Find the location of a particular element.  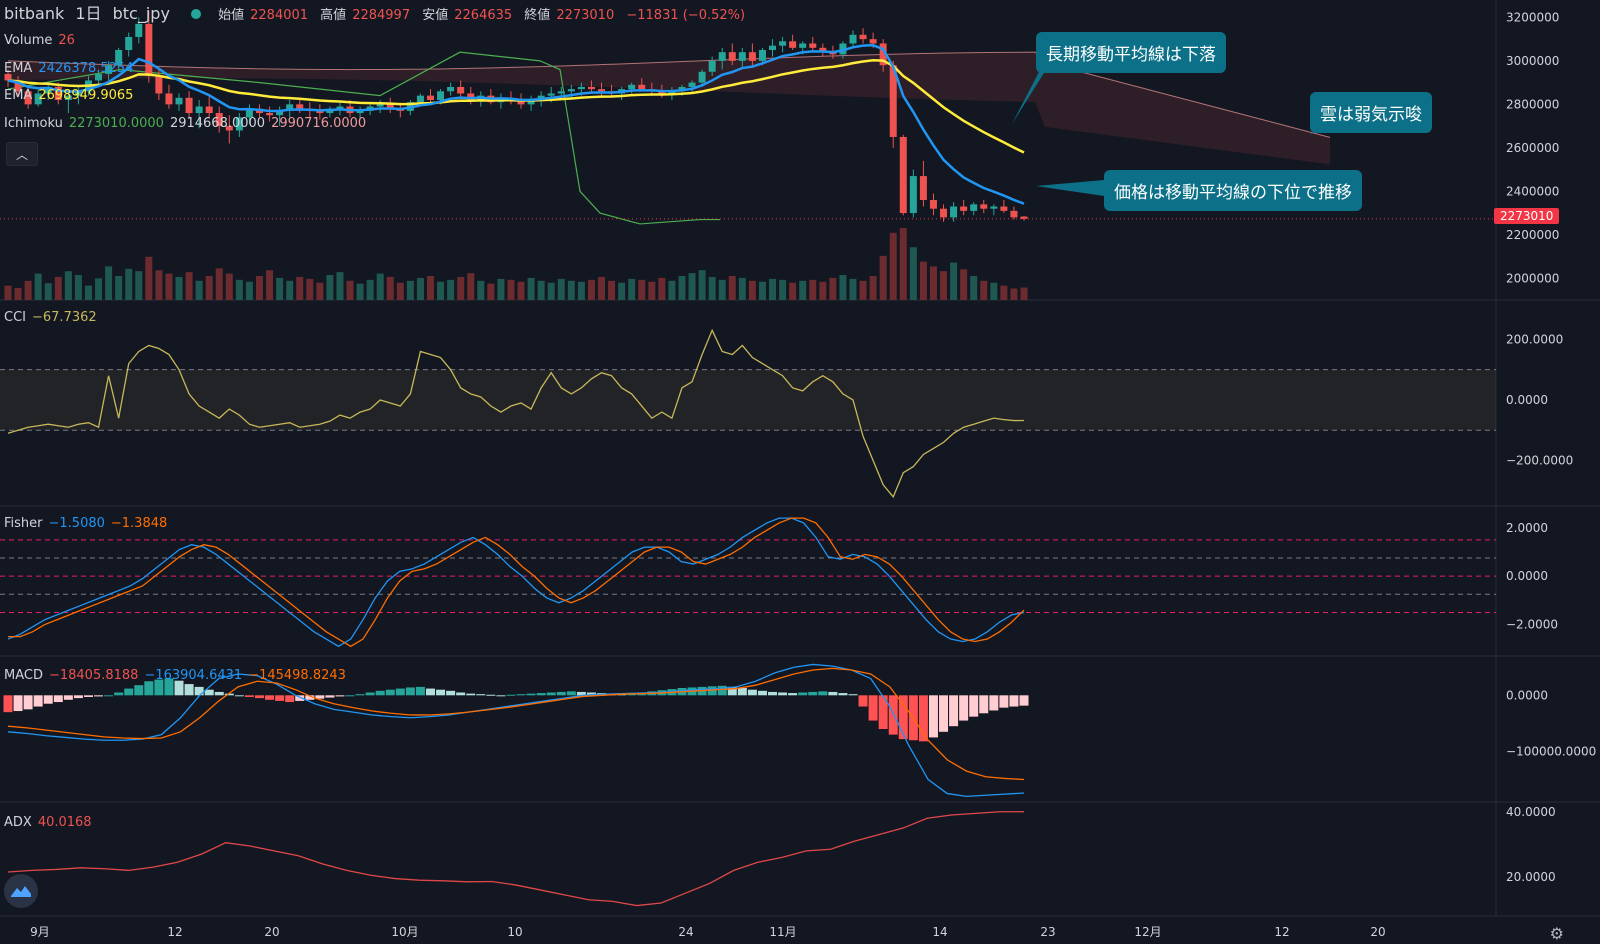

adx-line is located at coordinates (516, 859).